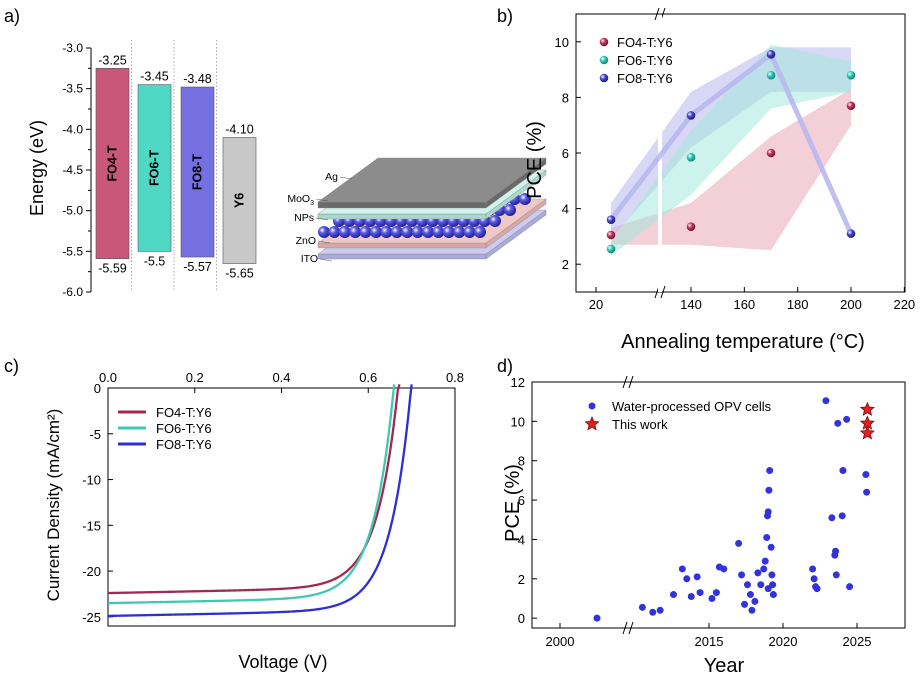 Image resolution: width=921 pixels, height=678 pixels. What do you see at coordinates (72, 129) in the screenshot?
I see `panel-a-y-tick-label: -4.0` at bounding box center [72, 129].